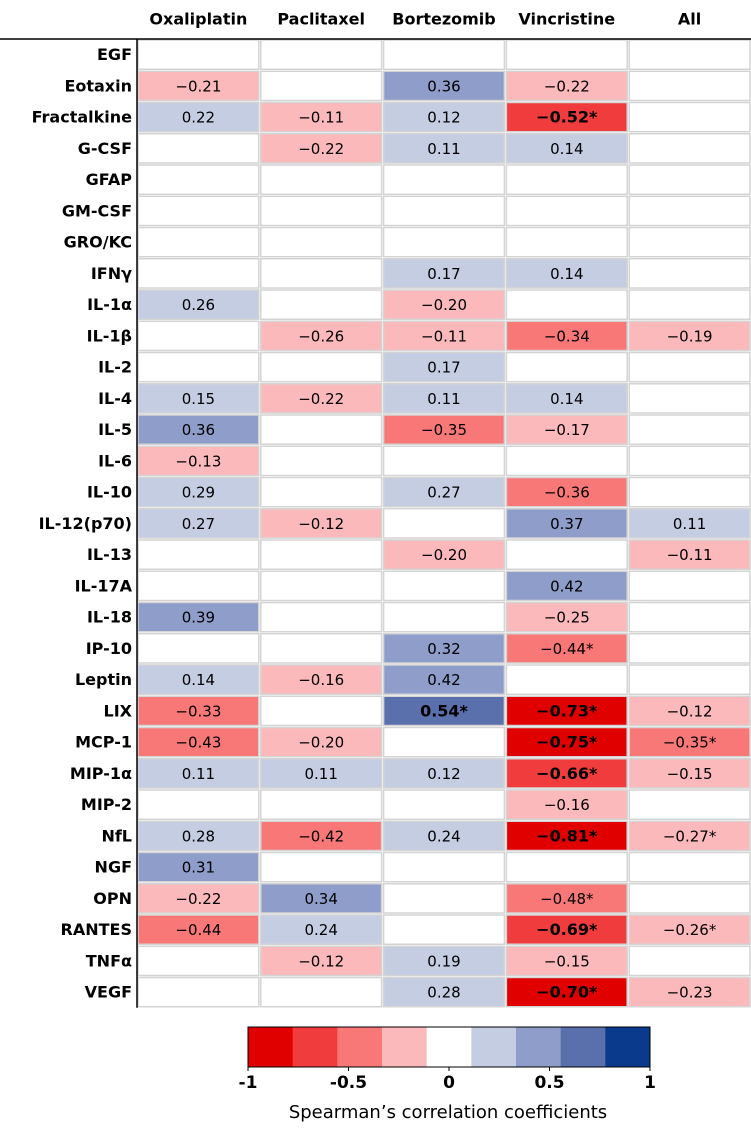 The height and width of the screenshot is (1129, 751). Describe the element at coordinates (96, 929) in the screenshot. I see `row-label: RANTES` at that location.